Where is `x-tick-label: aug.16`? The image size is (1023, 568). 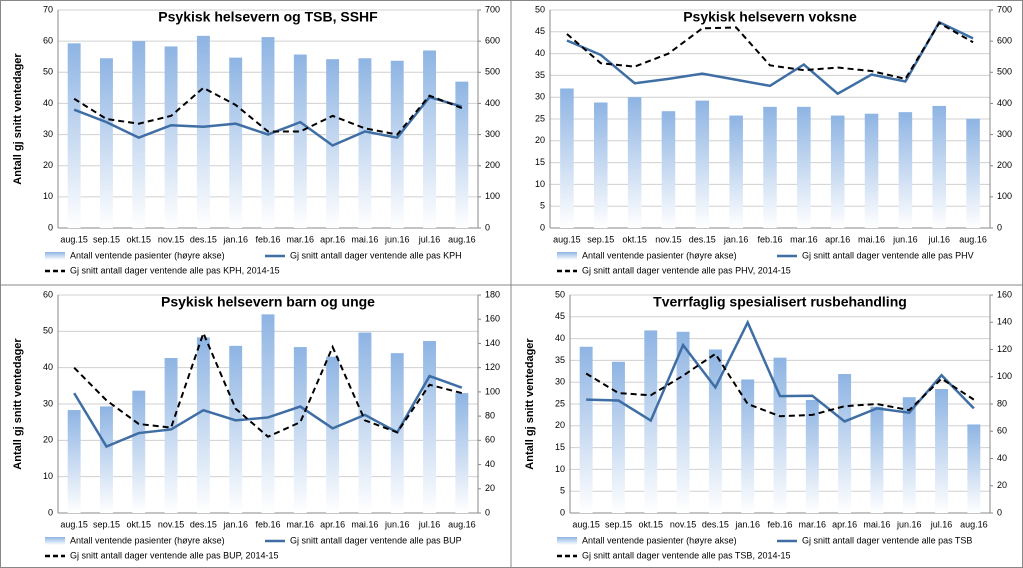
x-tick-label: aug.16 is located at coordinates (462, 524).